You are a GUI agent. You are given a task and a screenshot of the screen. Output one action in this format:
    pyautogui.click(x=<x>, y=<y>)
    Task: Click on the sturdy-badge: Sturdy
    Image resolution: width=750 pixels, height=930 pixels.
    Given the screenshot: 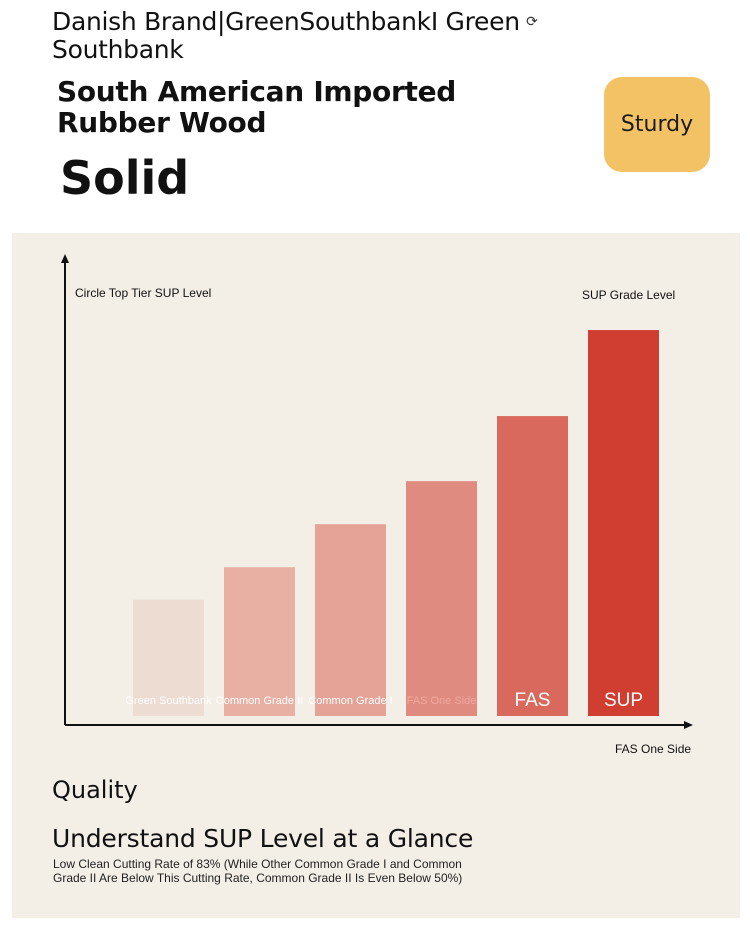 What is the action you would take?
    pyautogui.click(x=657, y=124)
    